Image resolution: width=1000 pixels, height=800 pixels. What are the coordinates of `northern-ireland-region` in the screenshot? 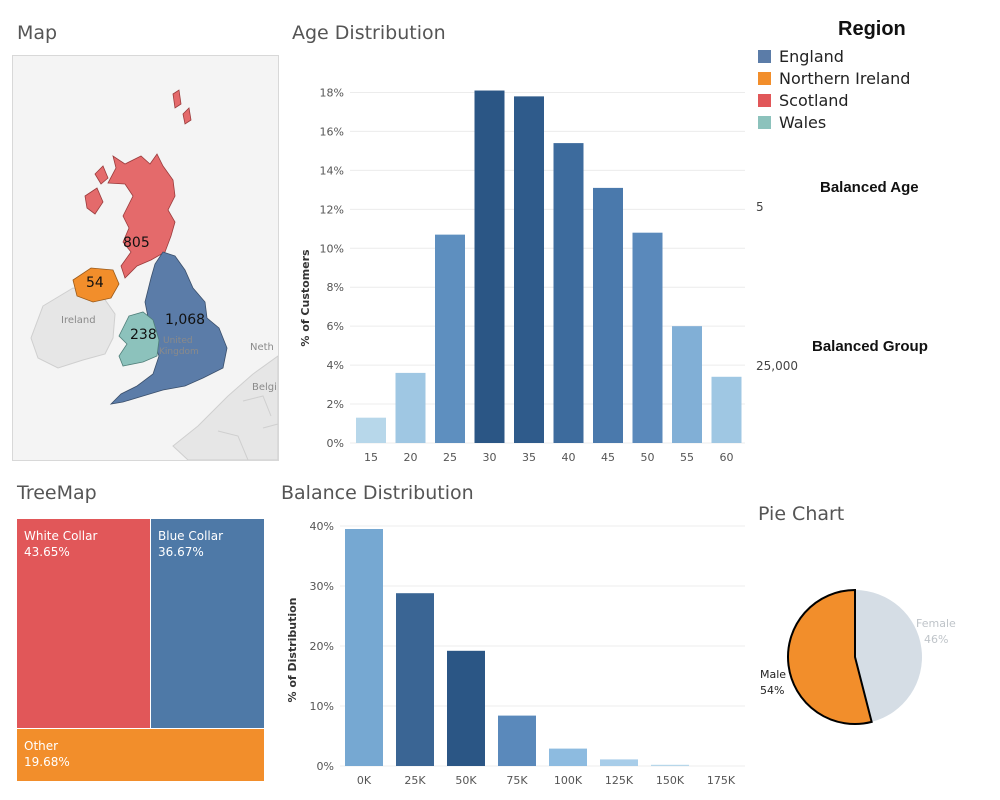 It's located at (96, 285).